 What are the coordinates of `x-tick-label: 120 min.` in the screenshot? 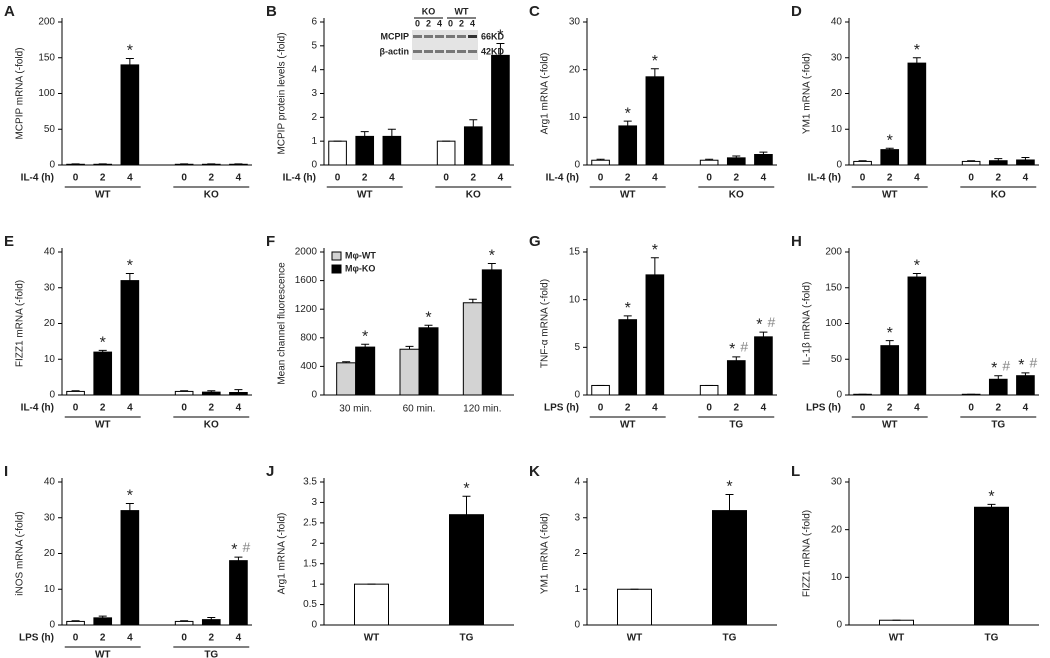 It's located at (482, 409).